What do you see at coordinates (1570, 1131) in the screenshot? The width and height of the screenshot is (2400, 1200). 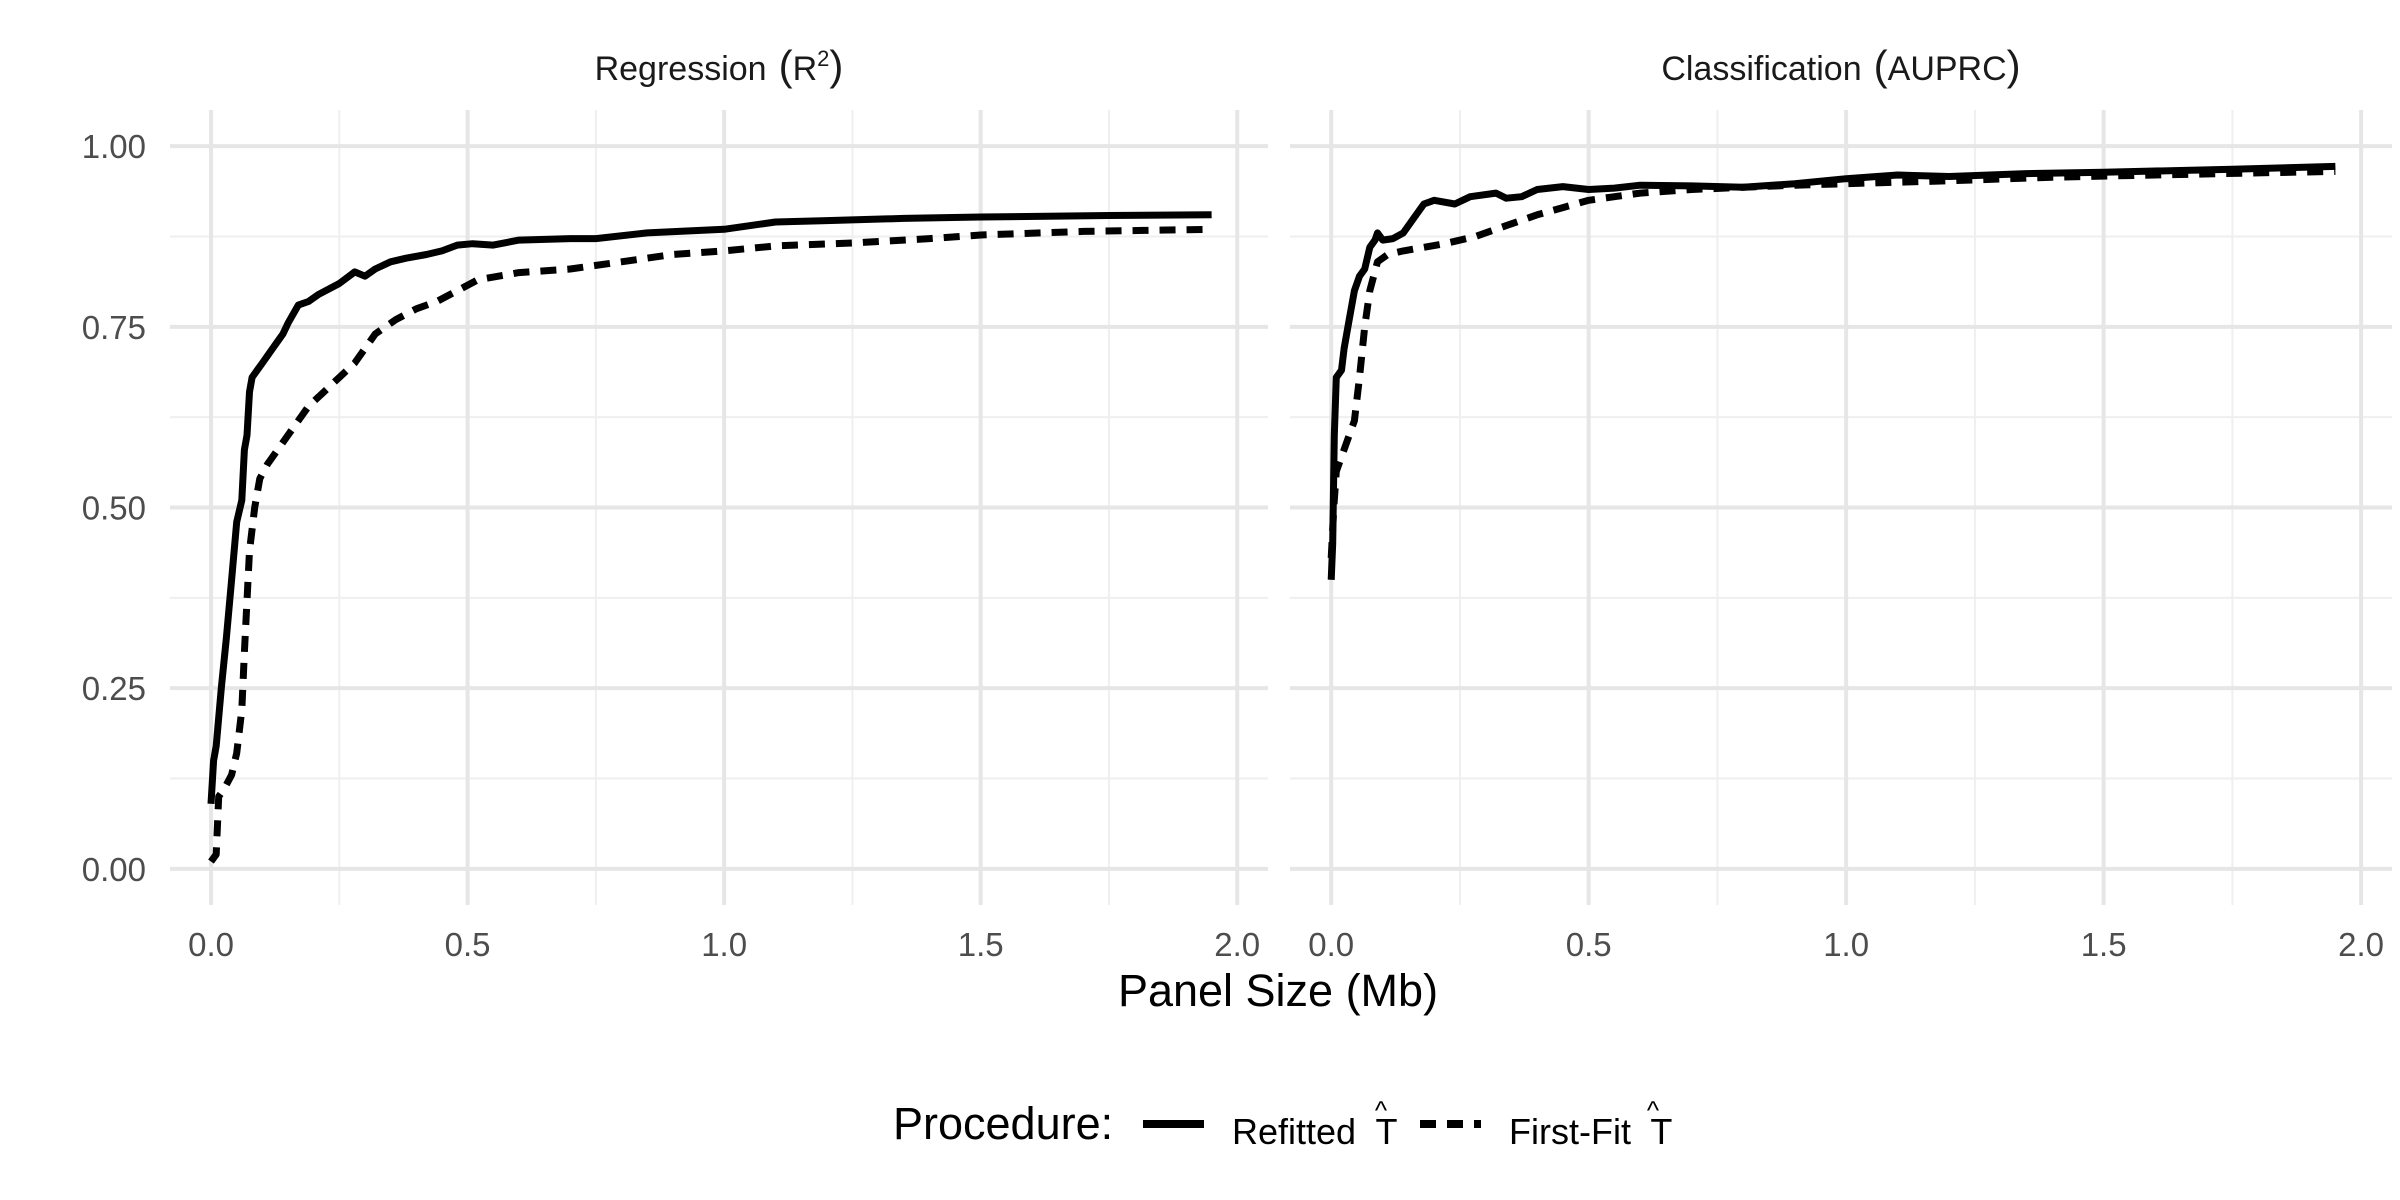 I see `legend-label-first-fit-text: First-Fit` at bounding box center [1570, 1131].